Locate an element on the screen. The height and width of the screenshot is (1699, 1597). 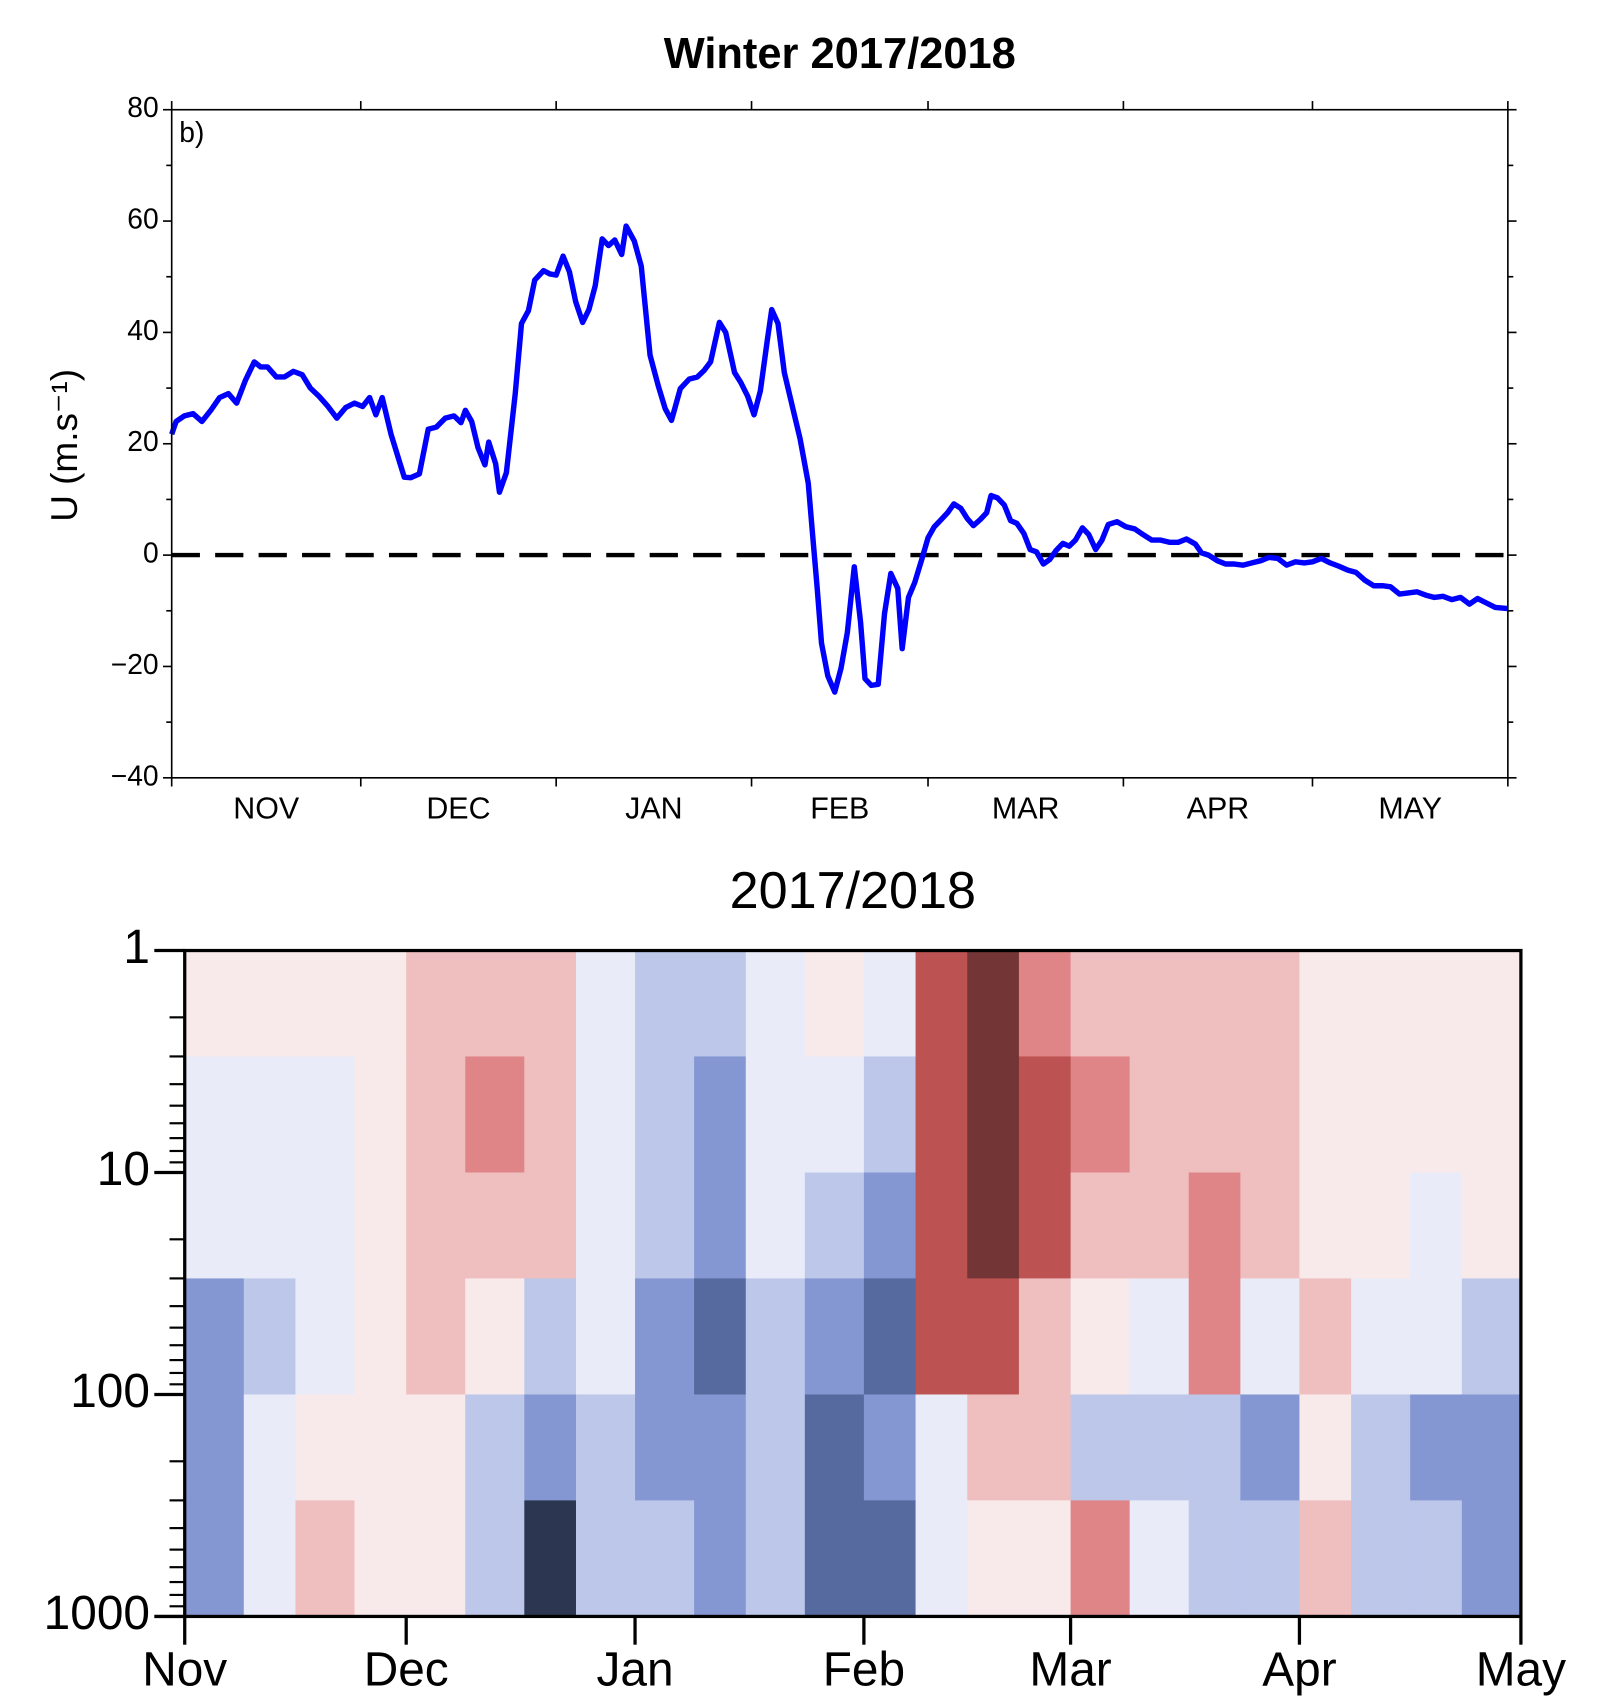
x-tick-label: May is located at coordinates (1521, 1670).